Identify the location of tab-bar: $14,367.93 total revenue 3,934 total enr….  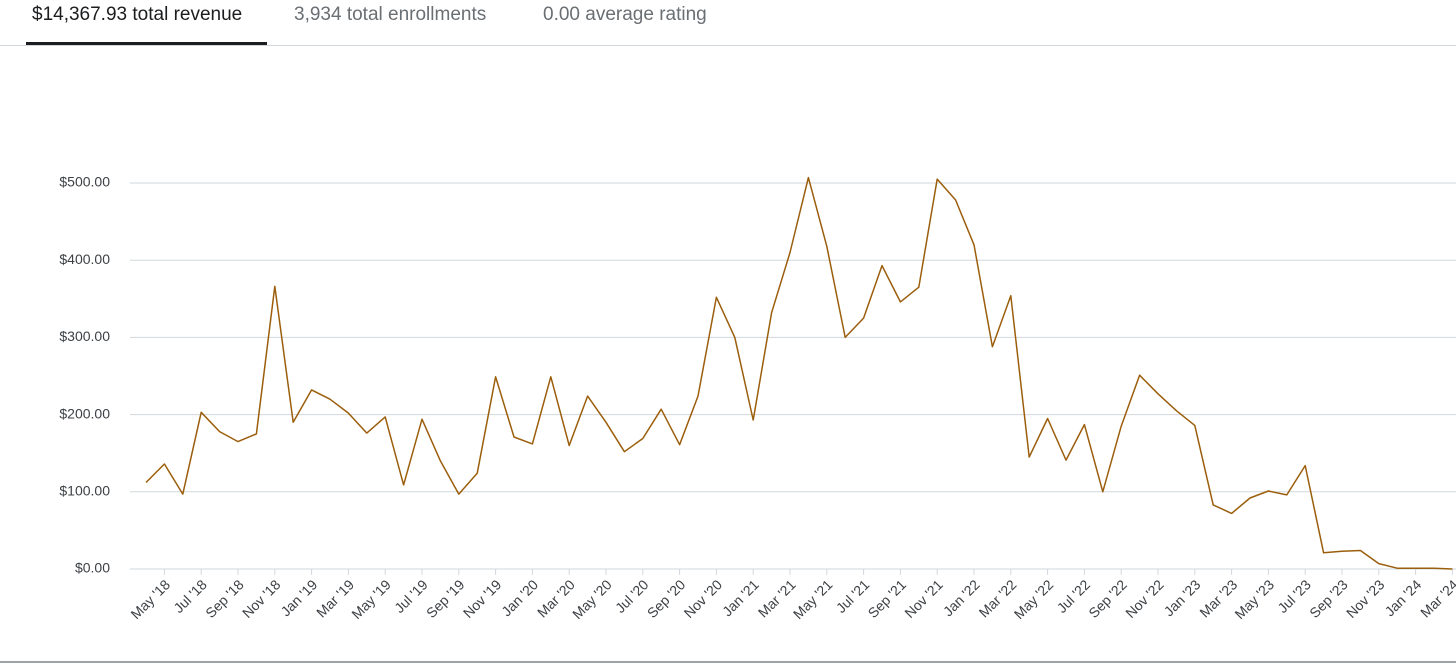
(728, 23).